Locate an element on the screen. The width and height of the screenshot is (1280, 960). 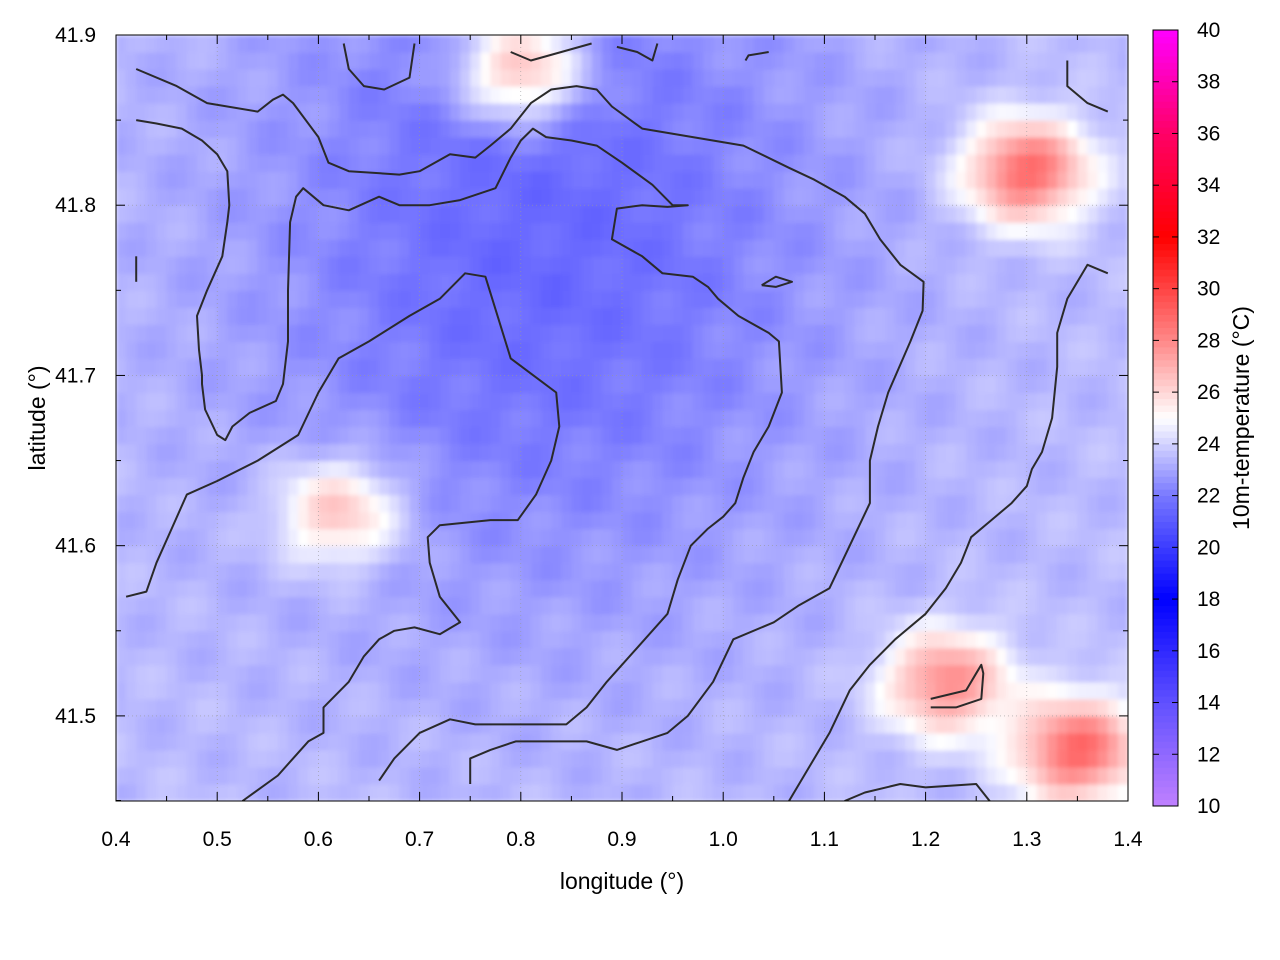
colorbar-swatch is located at coordinates (1165, 163).